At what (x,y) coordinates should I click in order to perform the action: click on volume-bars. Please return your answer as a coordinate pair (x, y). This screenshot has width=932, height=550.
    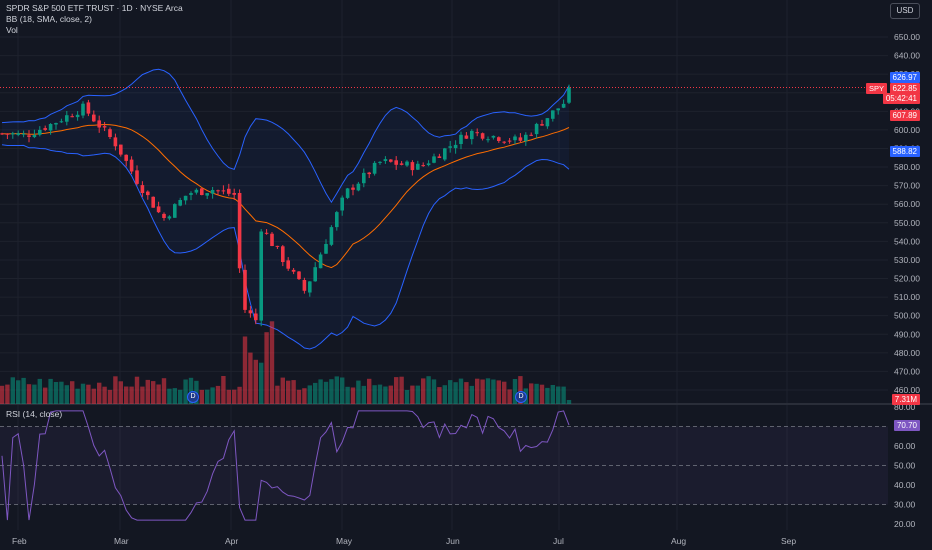
    Looking at the image, I should click on (286, 362).